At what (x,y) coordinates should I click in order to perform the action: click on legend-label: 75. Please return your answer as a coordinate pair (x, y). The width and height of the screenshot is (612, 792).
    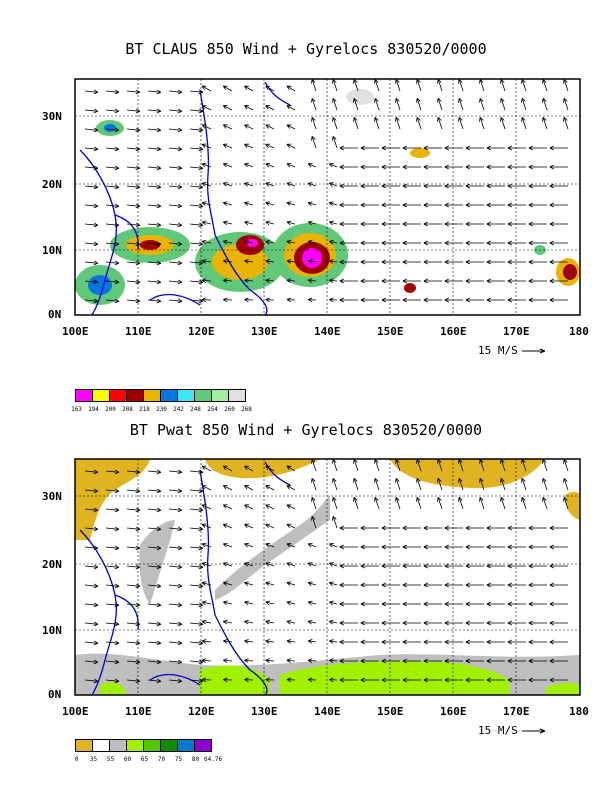
    Looking at the image, I should click on (178, 759).